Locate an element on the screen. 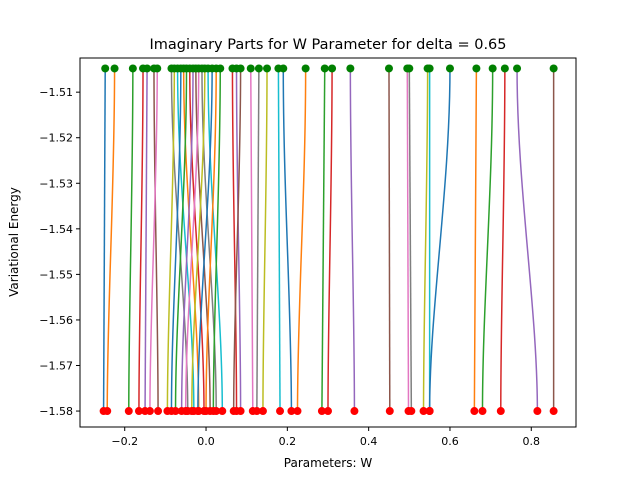 This screenshot has width=640, height=485. x-tick-label: −0.2 is located at coordinates (124, 441).